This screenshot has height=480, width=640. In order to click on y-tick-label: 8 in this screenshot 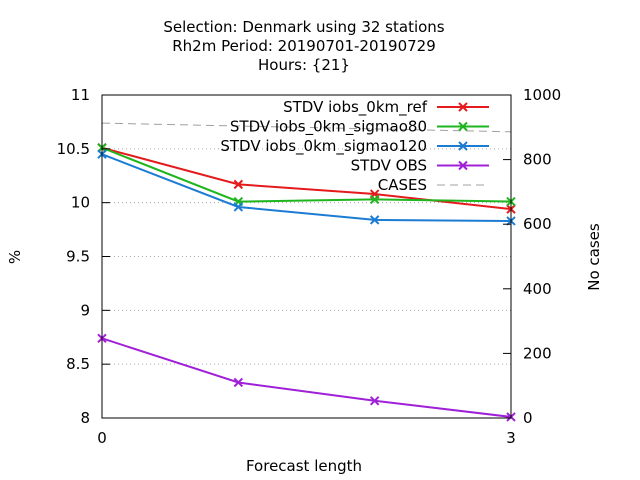, I will do `click(85, 418)`.